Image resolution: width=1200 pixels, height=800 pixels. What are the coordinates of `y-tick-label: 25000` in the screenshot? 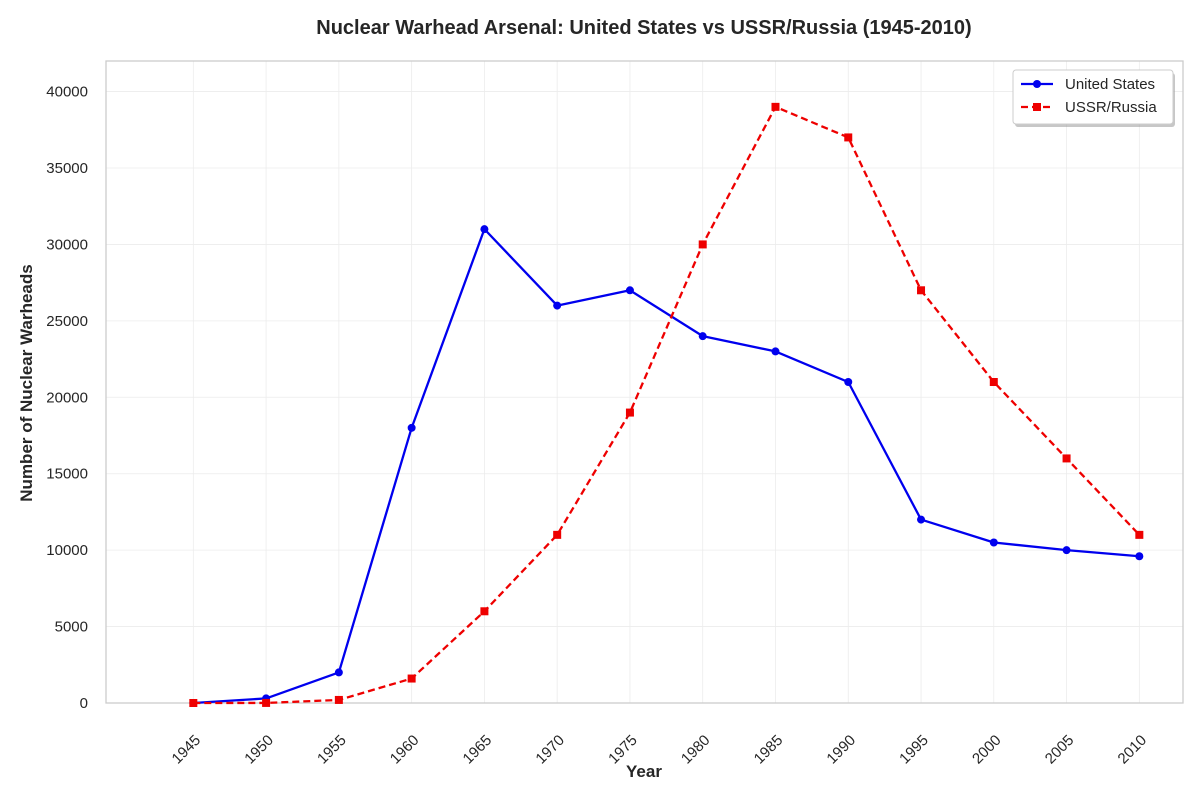 It's located at (67, 321).